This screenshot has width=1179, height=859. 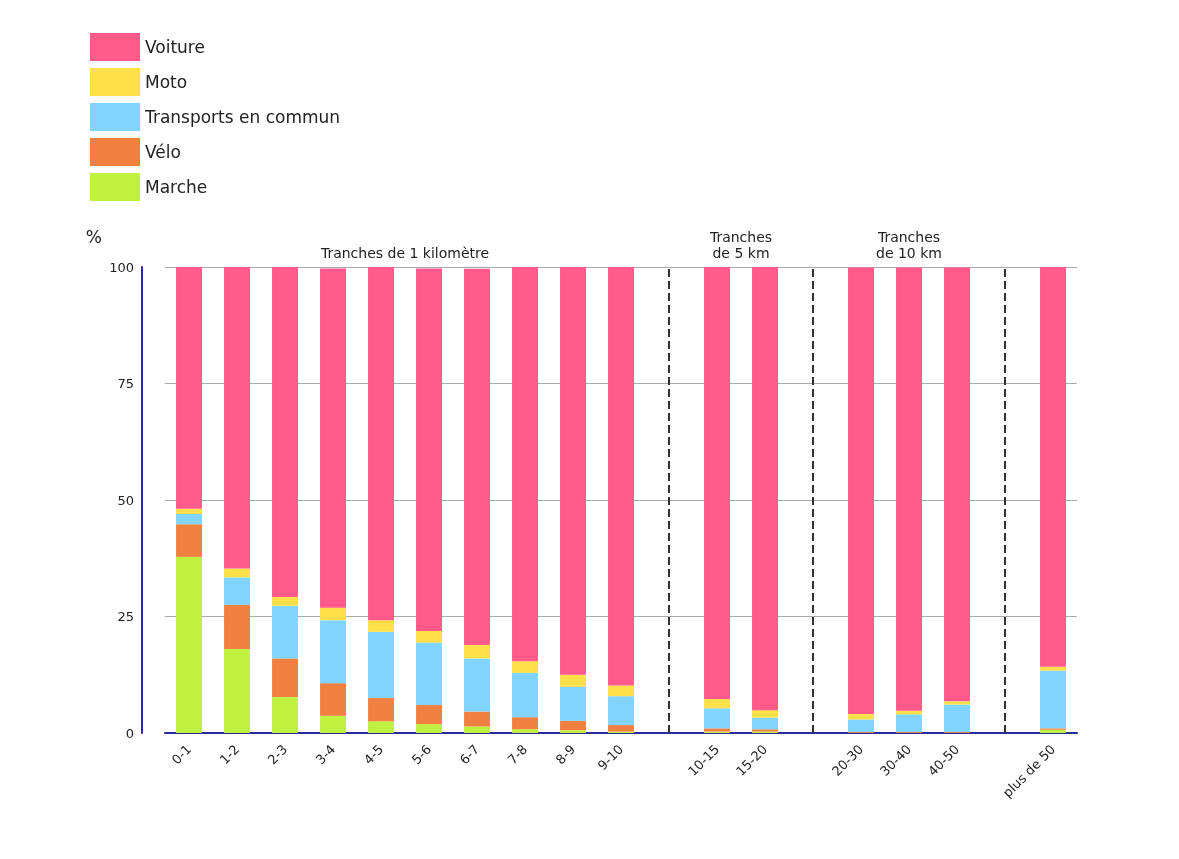 What do you see at coordinates (181, 754) in the screenshot?
I see `x-tick-label: 0-1` at bounding box center [181, 754].